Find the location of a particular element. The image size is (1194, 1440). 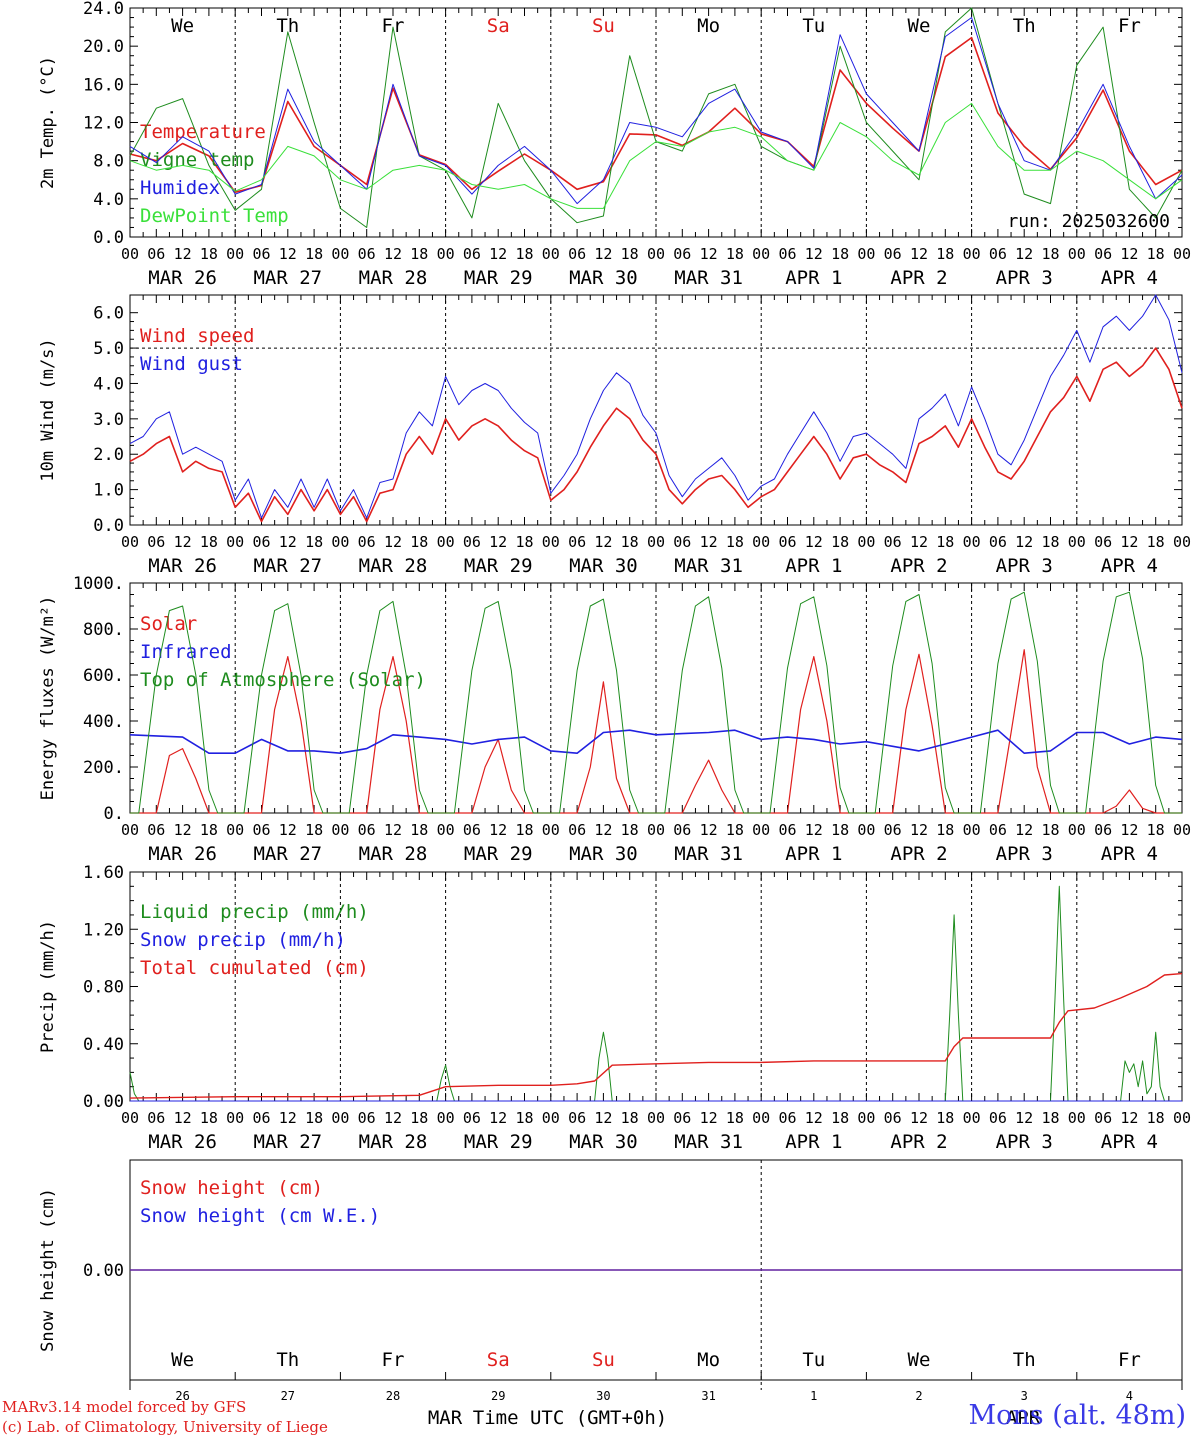

y-tick-label: 400. is located at coordinates (103, 722).